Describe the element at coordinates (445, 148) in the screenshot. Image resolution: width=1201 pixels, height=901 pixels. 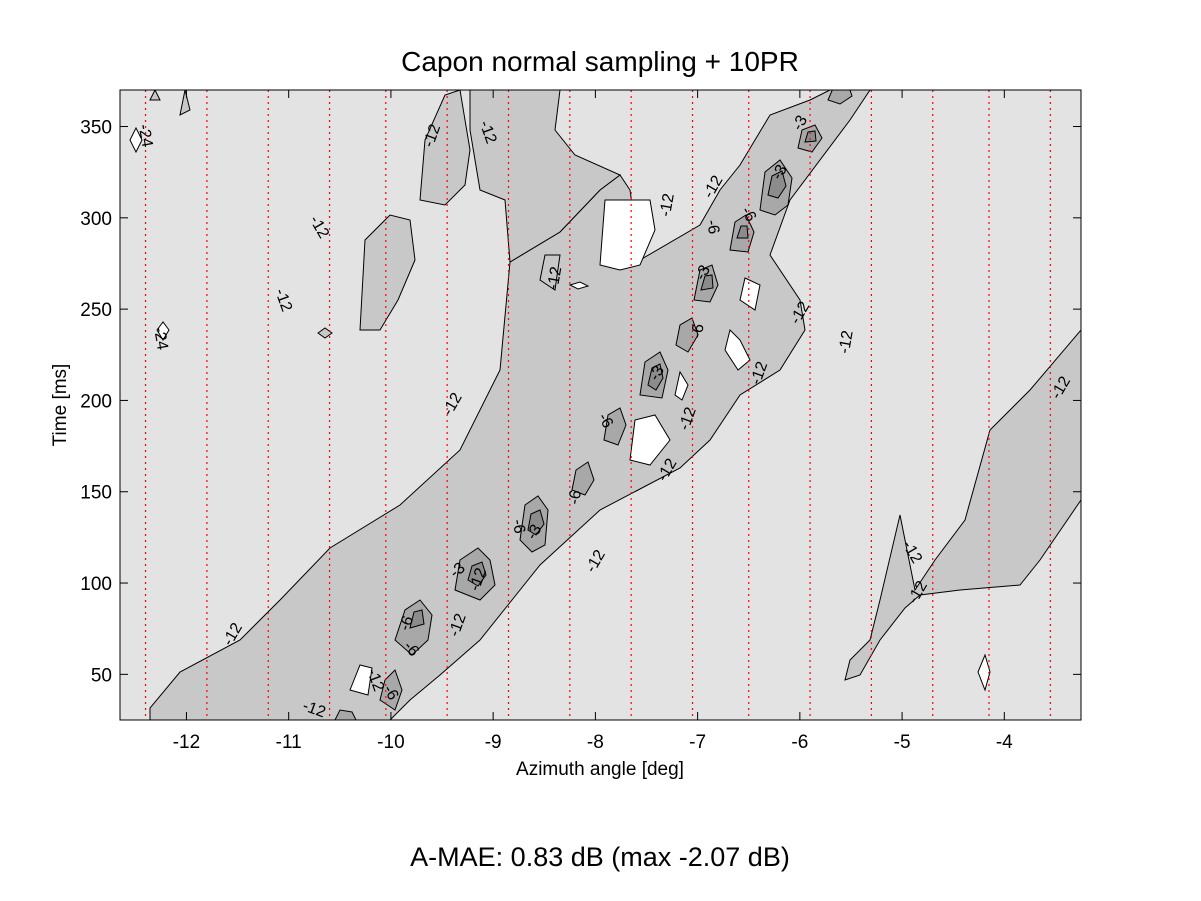
I see `upper-column-blob` at that location.